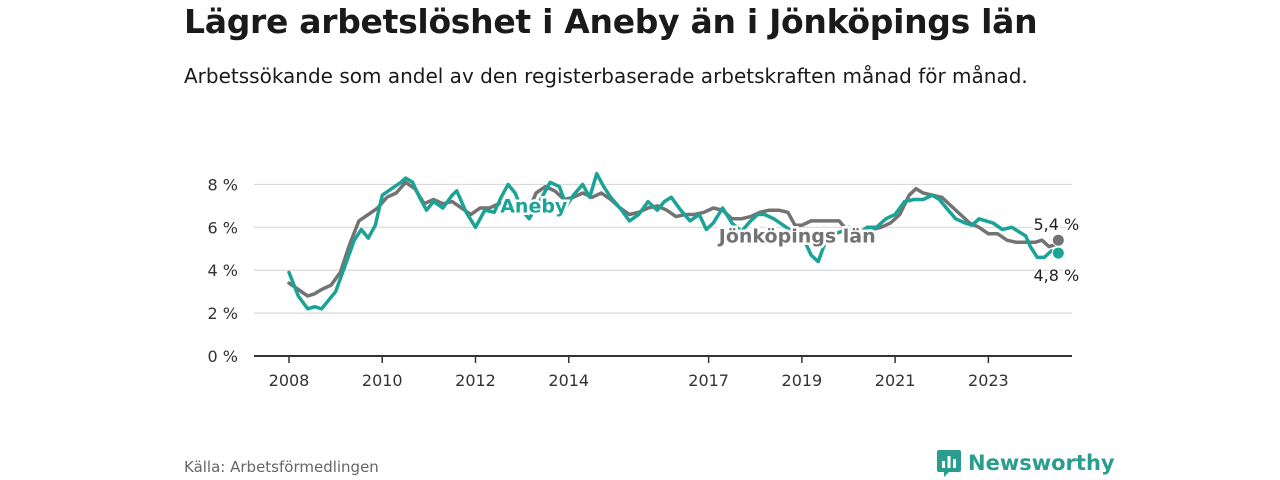  I want to click on y-tick-label: 2 %, so click(223, 313).